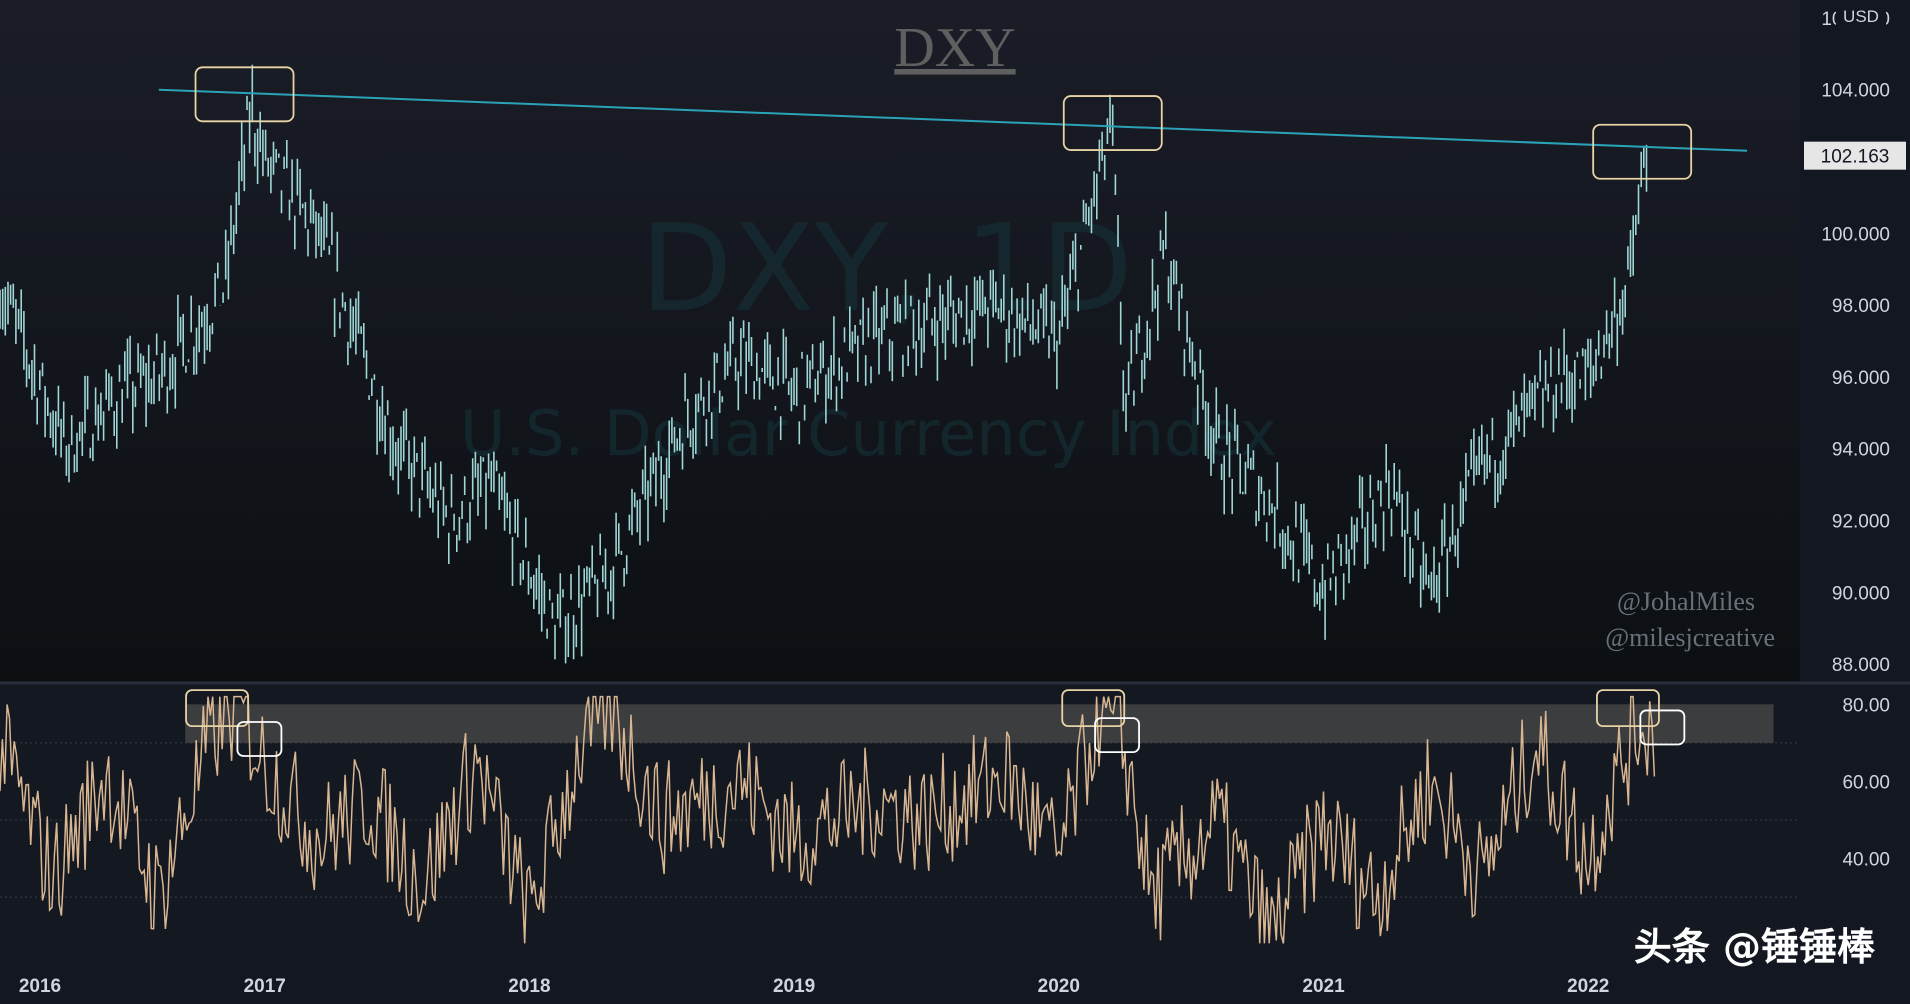  I want to click on overbought-band, so click(979, 723).